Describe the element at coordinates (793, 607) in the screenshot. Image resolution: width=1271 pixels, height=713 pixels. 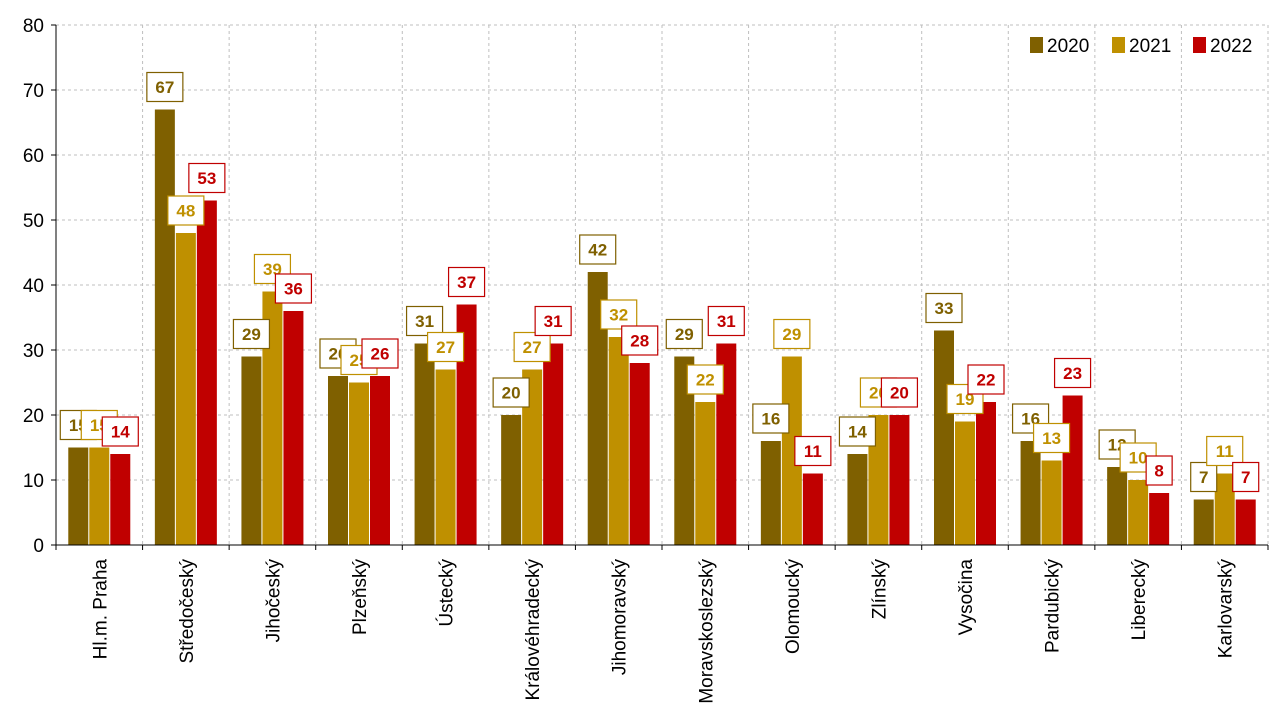
I see `x-tick-label: Olomoucký` at that location.